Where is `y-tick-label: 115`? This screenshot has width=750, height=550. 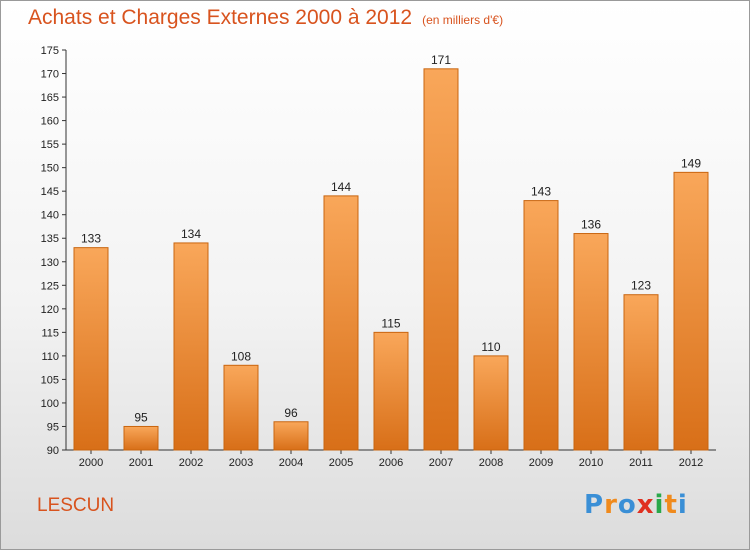 y-tick-label: 115 is located at coordinates (50, 333).